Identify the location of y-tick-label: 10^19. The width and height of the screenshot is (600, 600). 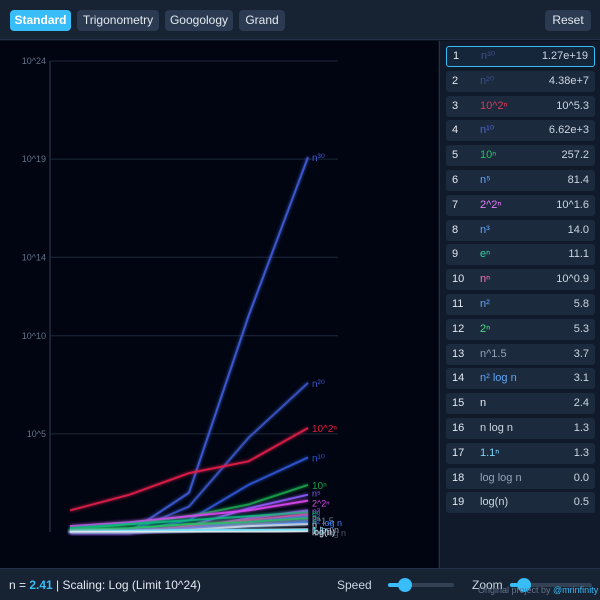
(34, 159).